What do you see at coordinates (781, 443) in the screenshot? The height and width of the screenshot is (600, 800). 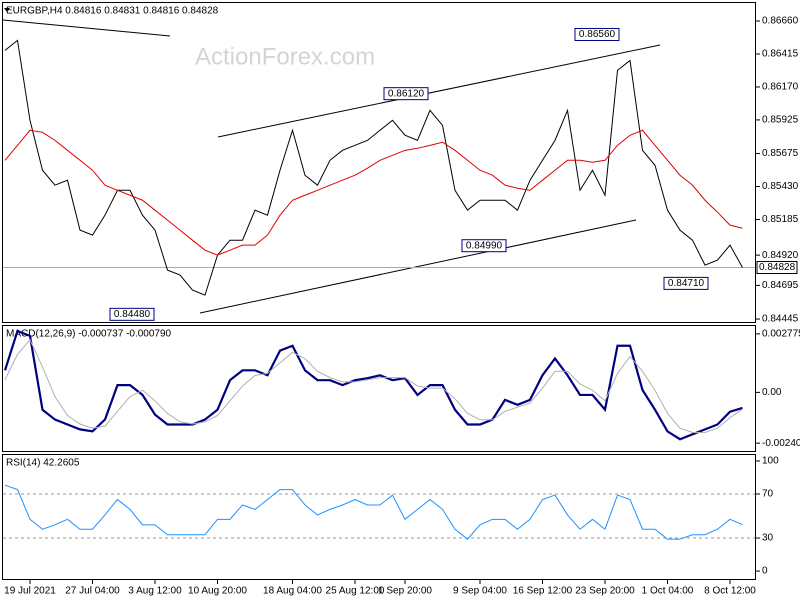 I see `y-tick-label: -0.002407` at bounding box center [781, 443].